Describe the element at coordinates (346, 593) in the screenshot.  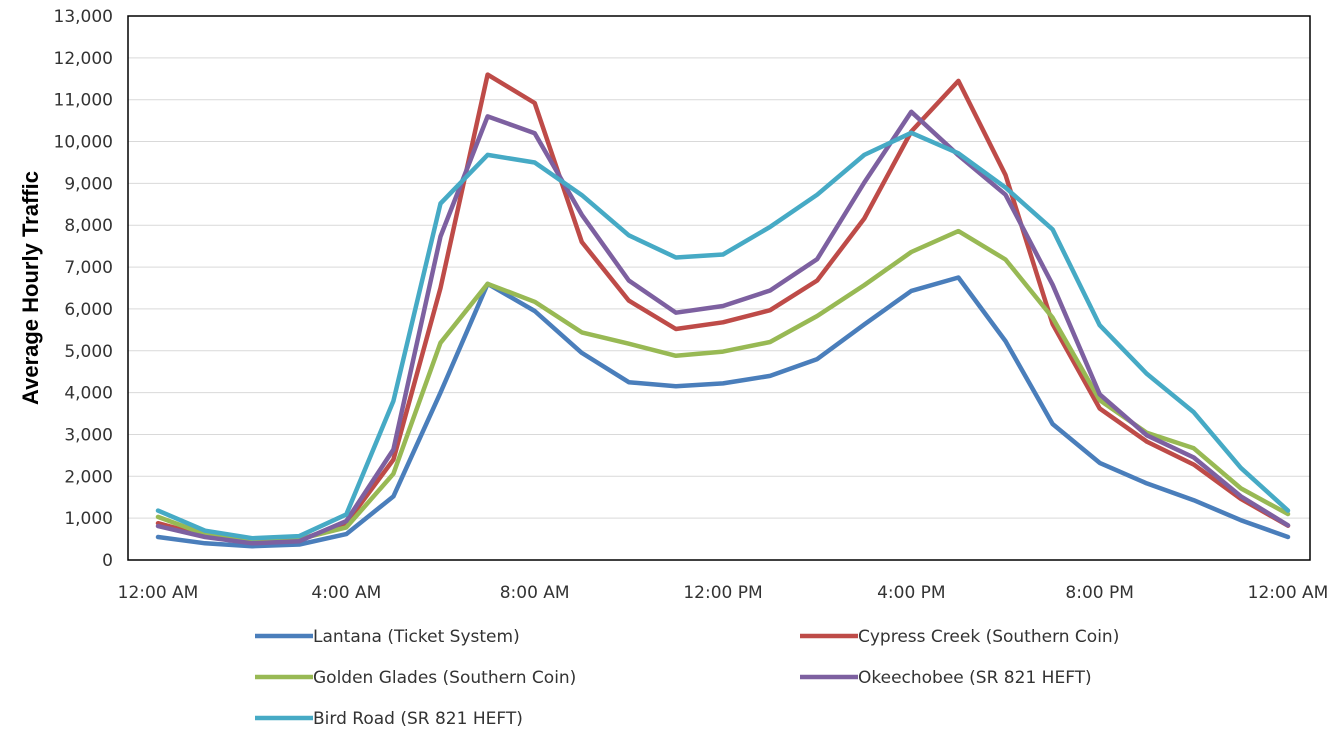
I see `x-tick-label: 4:00 AM` at that location.